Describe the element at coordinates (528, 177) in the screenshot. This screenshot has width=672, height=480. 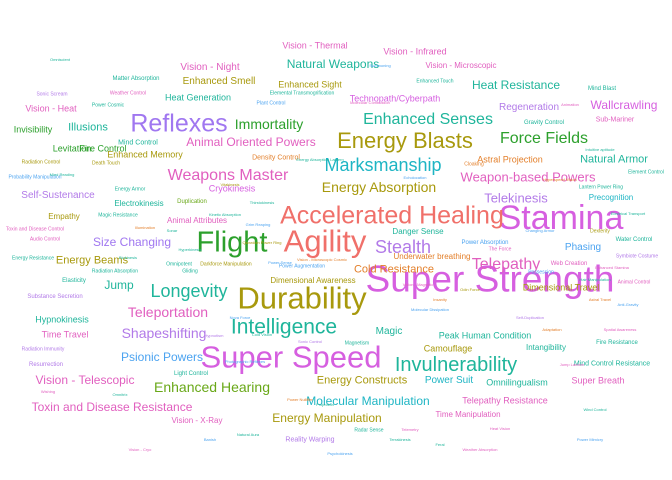
I see `word: Weapon-based Powers` at that location.